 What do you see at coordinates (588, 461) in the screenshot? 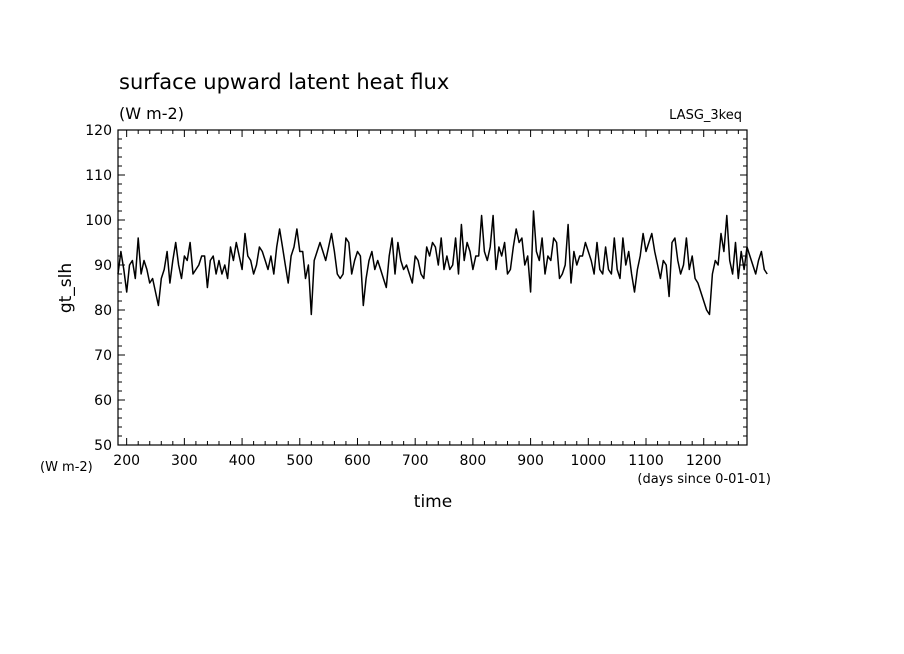
I see `x-tick-label: 1000` at bounding box center [588, 461].